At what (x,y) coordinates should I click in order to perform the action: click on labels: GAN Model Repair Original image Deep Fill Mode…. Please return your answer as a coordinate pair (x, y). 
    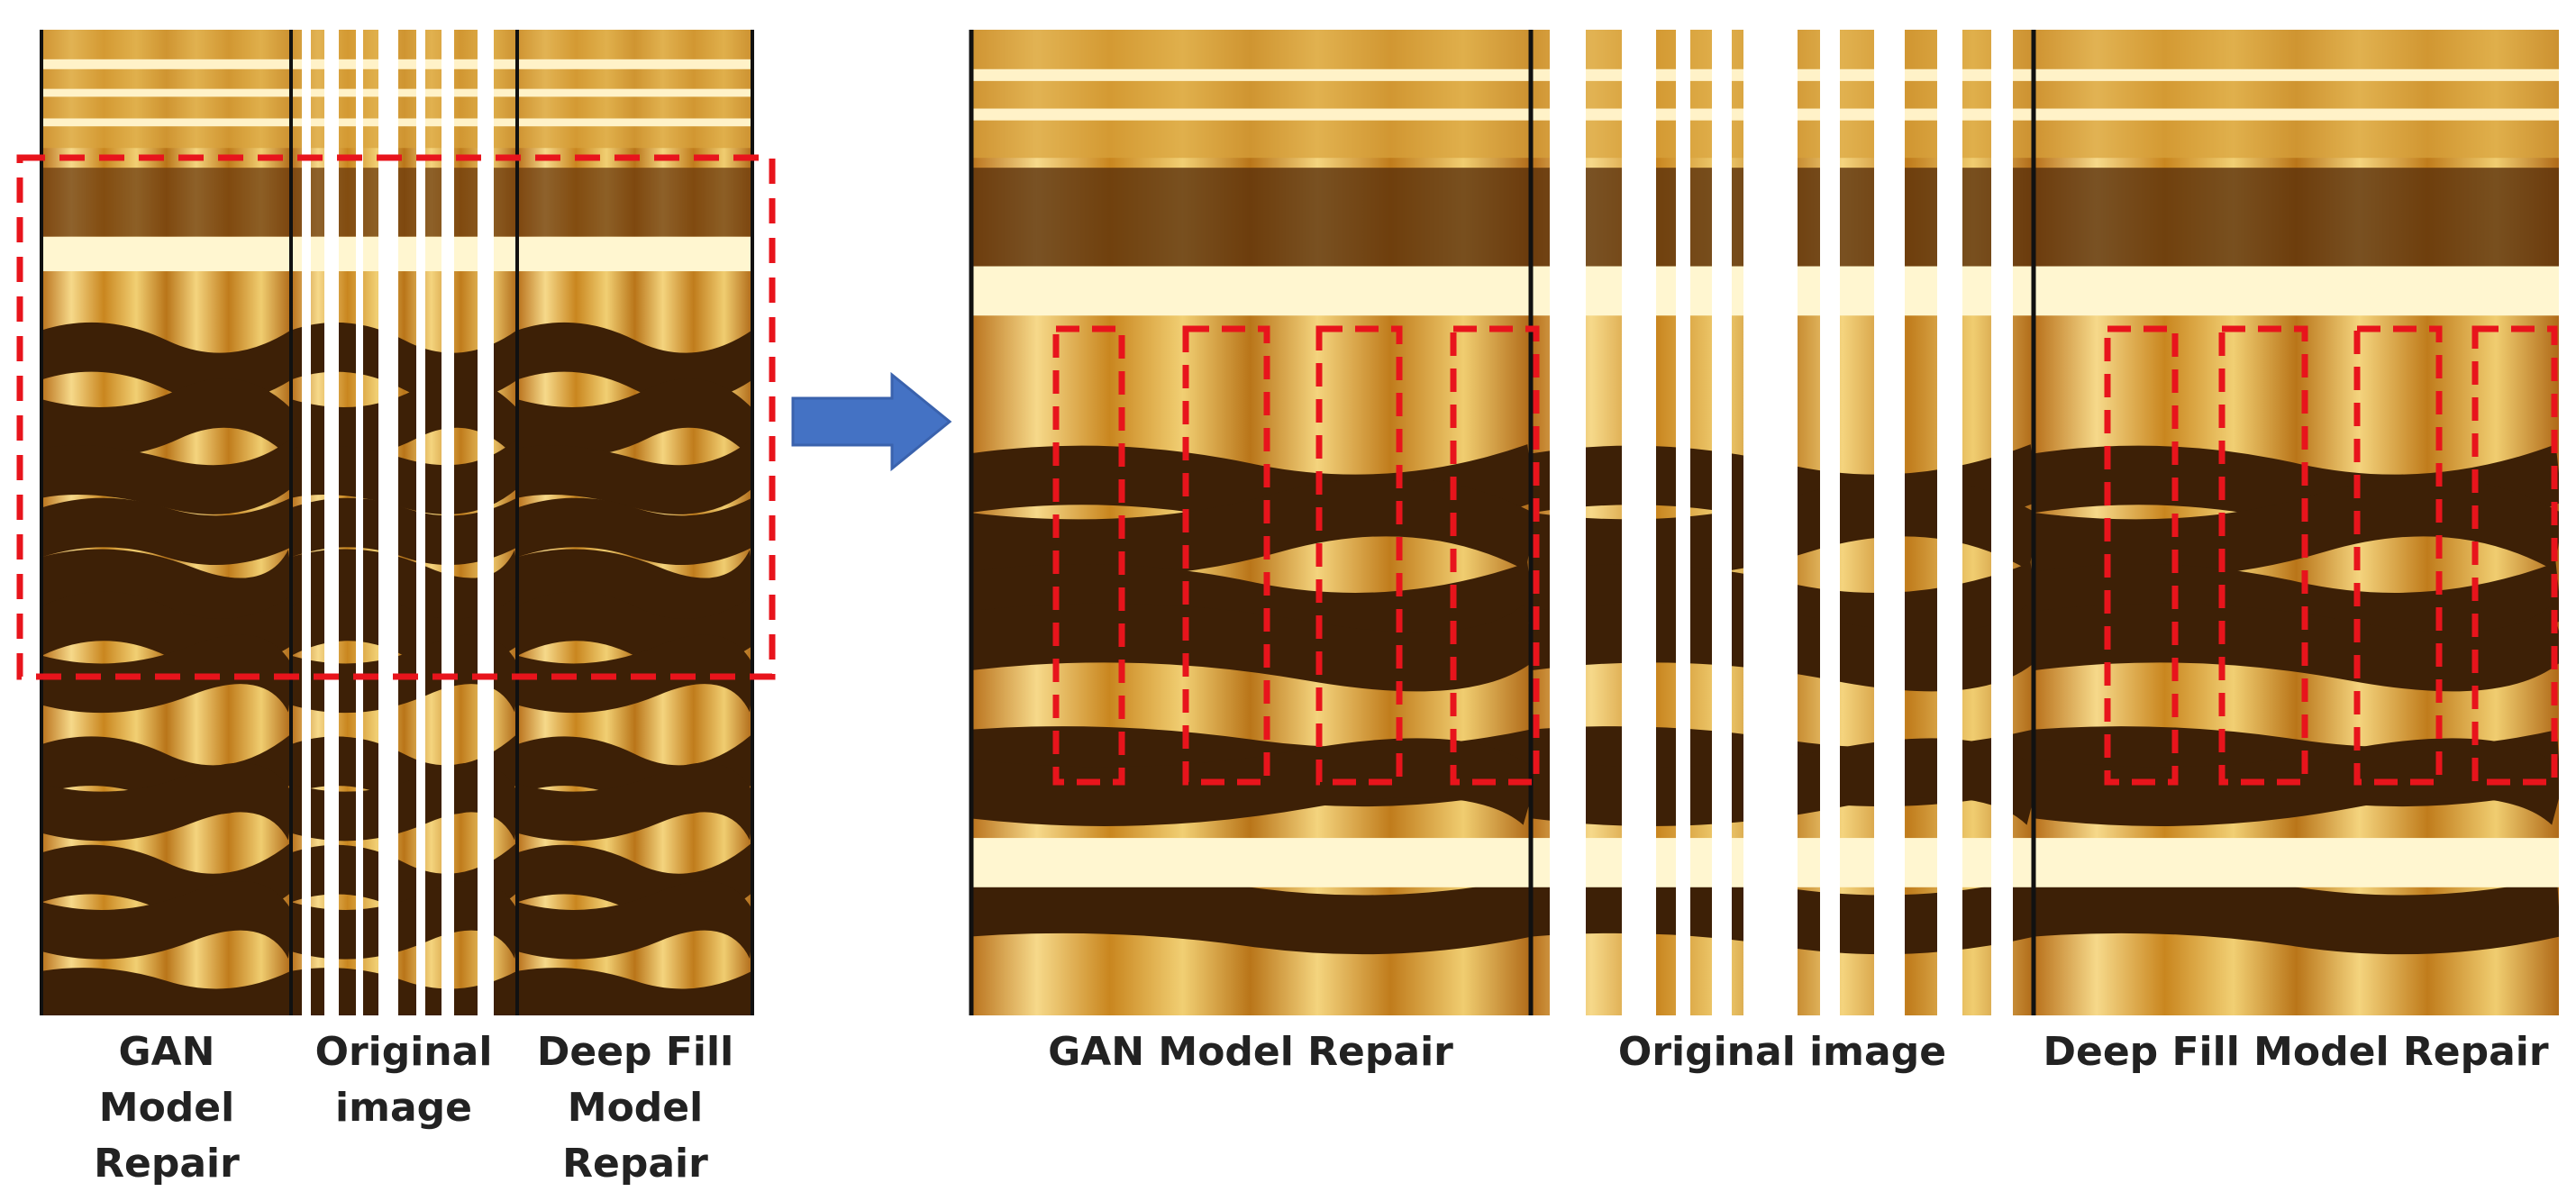
    Looking at the image, I should click on (1321, 1108).